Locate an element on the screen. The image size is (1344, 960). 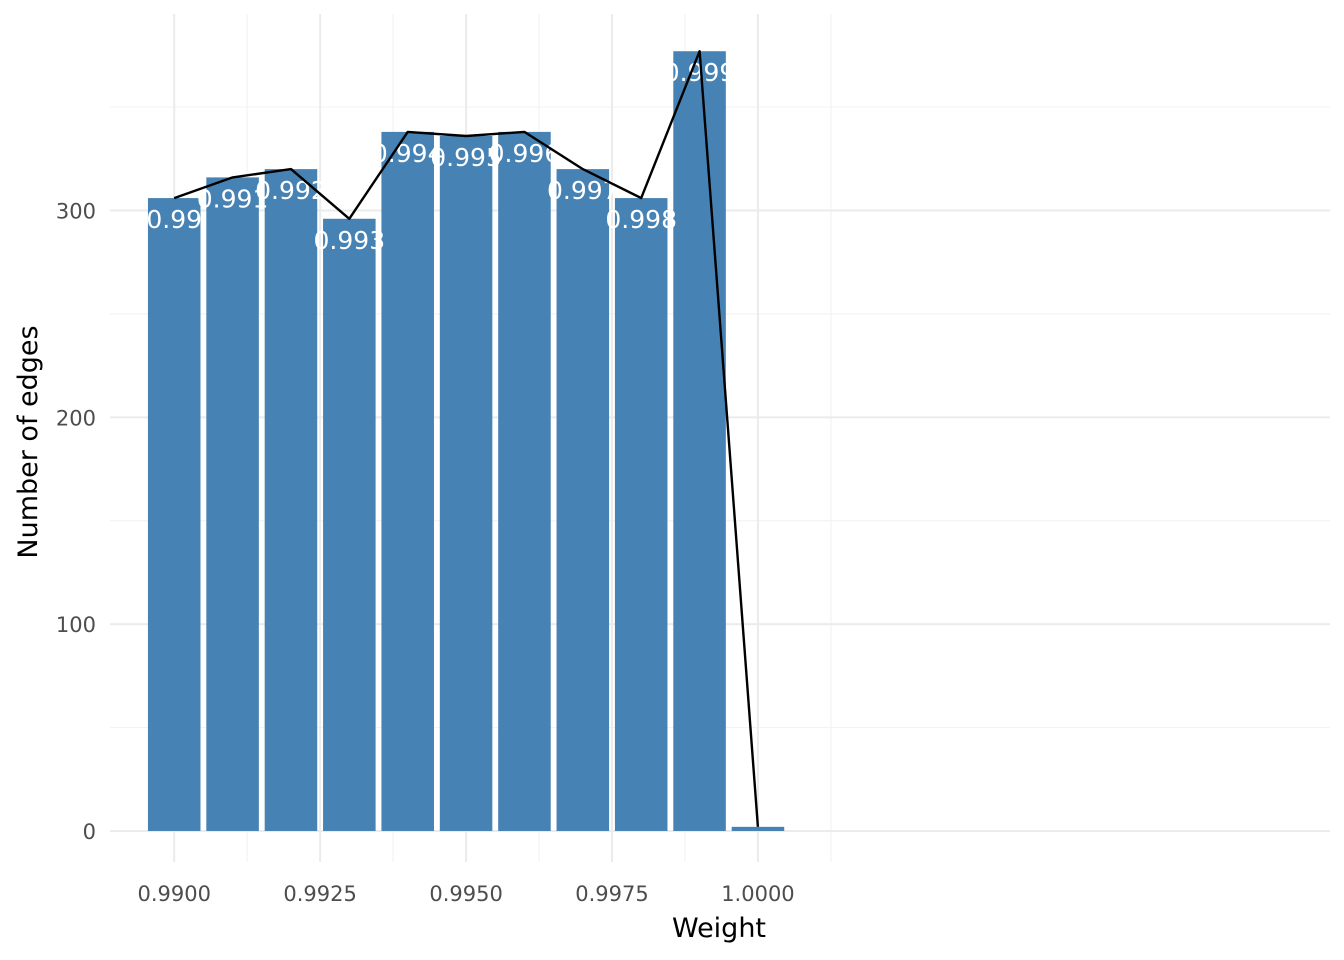
x-axis-tick-labels: 0.9900 0.9925 0.9950 0.9975 1.0000 is located at coordinates (465, 894).